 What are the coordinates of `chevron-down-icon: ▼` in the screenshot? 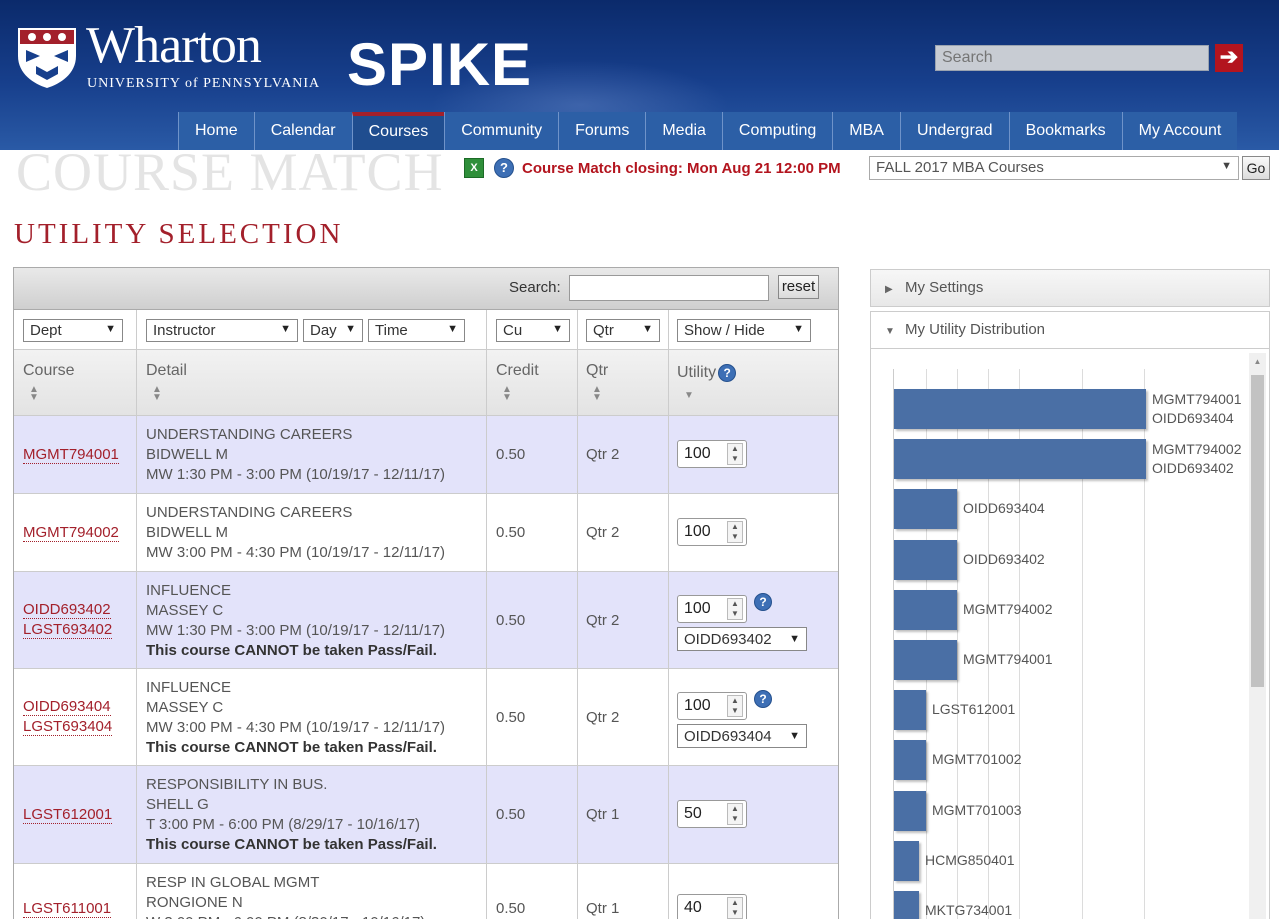 It's located at (794, 639).